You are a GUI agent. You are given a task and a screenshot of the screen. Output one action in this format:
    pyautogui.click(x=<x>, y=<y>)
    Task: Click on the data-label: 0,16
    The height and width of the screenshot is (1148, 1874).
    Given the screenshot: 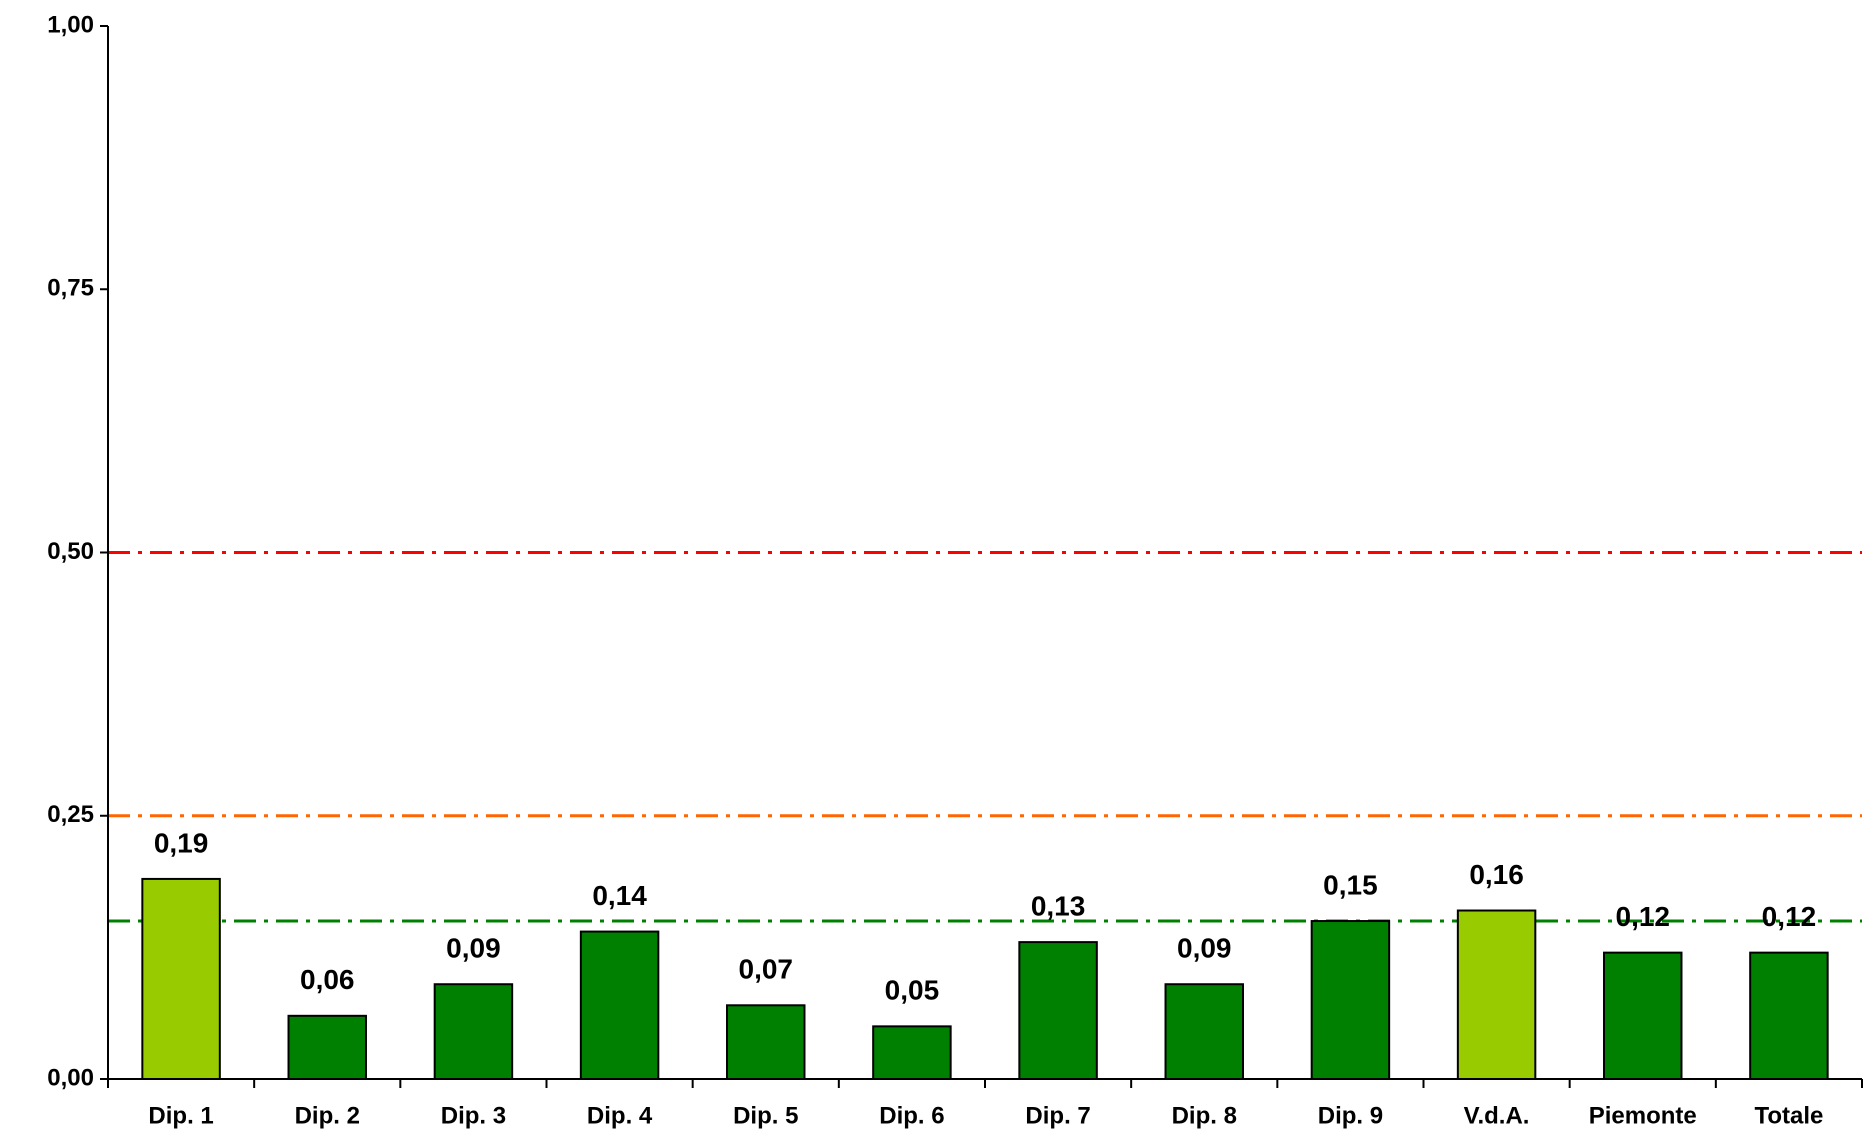 What is the action you would take?
    pyautogui.click(x=1496, y=874)
    